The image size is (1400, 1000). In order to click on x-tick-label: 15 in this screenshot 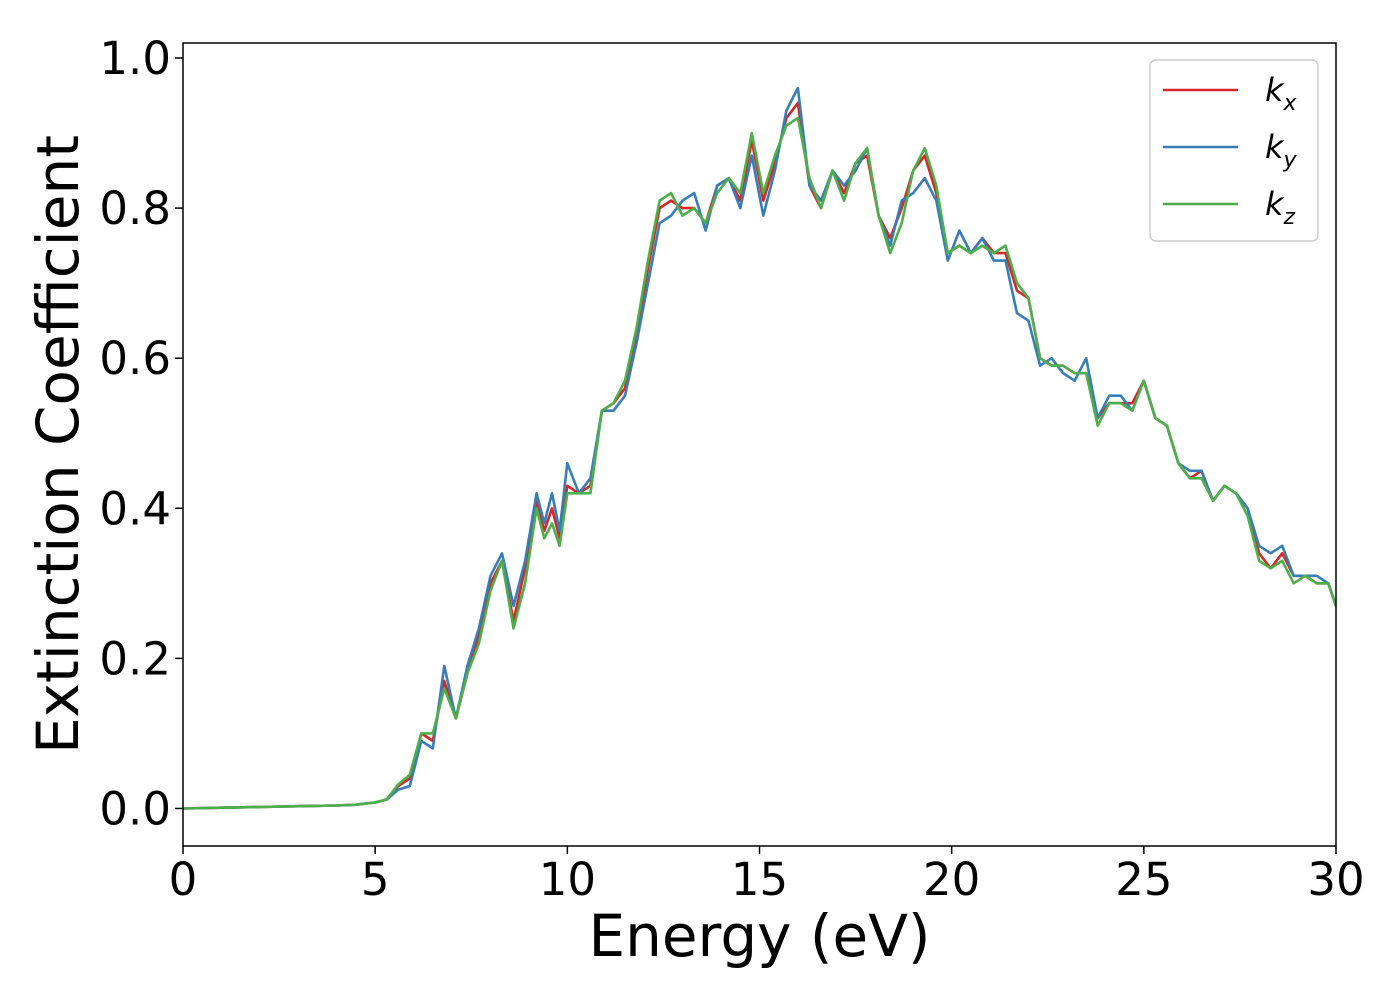, I will do `click(759, 879)`.